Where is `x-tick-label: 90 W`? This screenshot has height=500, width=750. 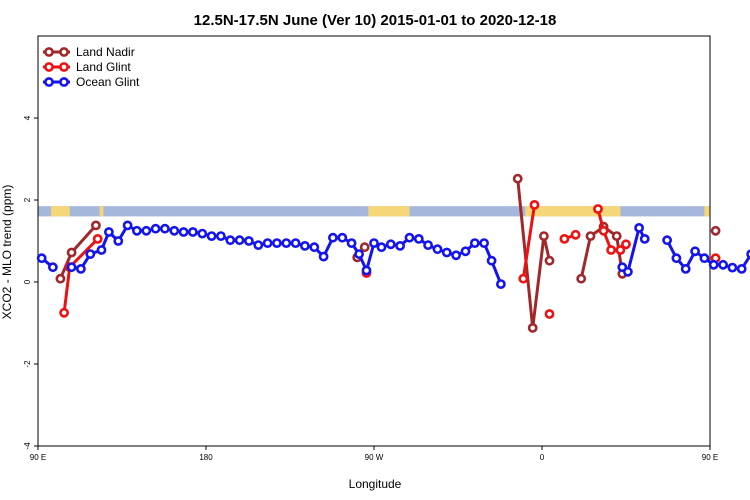 x-tick-label: 90 W is located at coordinates (374, 457).